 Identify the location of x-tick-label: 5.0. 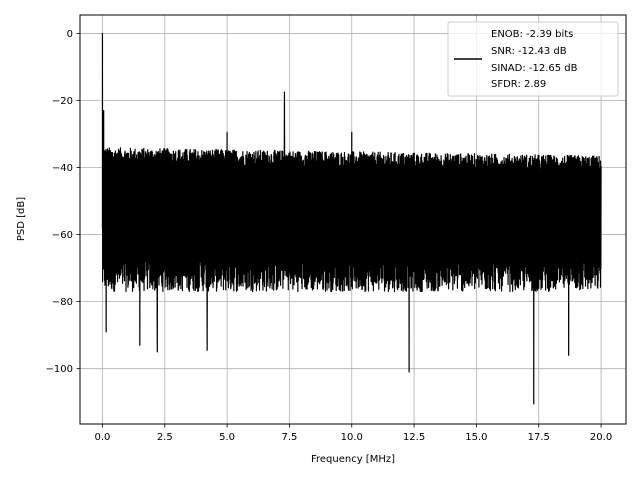
(227, 437).